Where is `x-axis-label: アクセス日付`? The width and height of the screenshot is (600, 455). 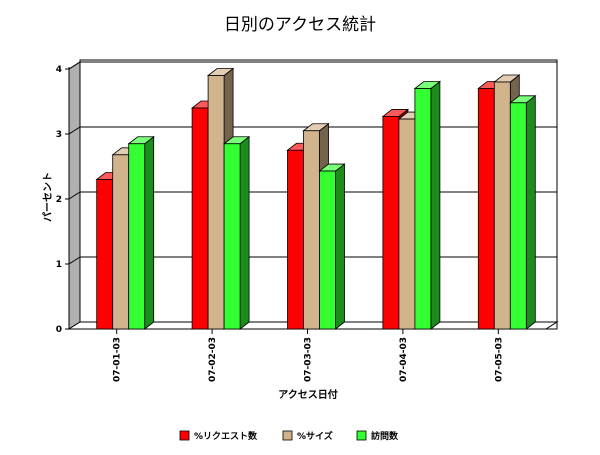
x-axis-label: アクセス日付 is located at coordinates (308, 394).